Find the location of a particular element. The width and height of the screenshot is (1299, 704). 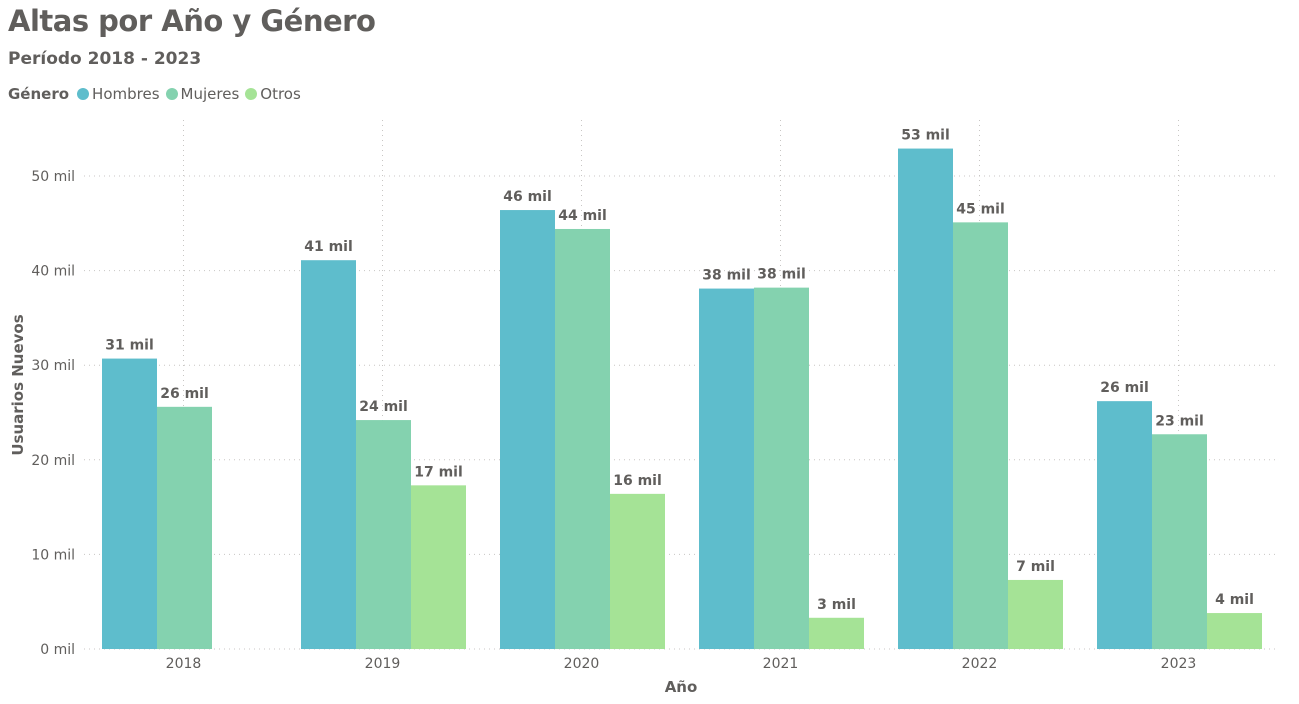

legend-item-mujeres: Mujeres is located at coordinates (202, 94).